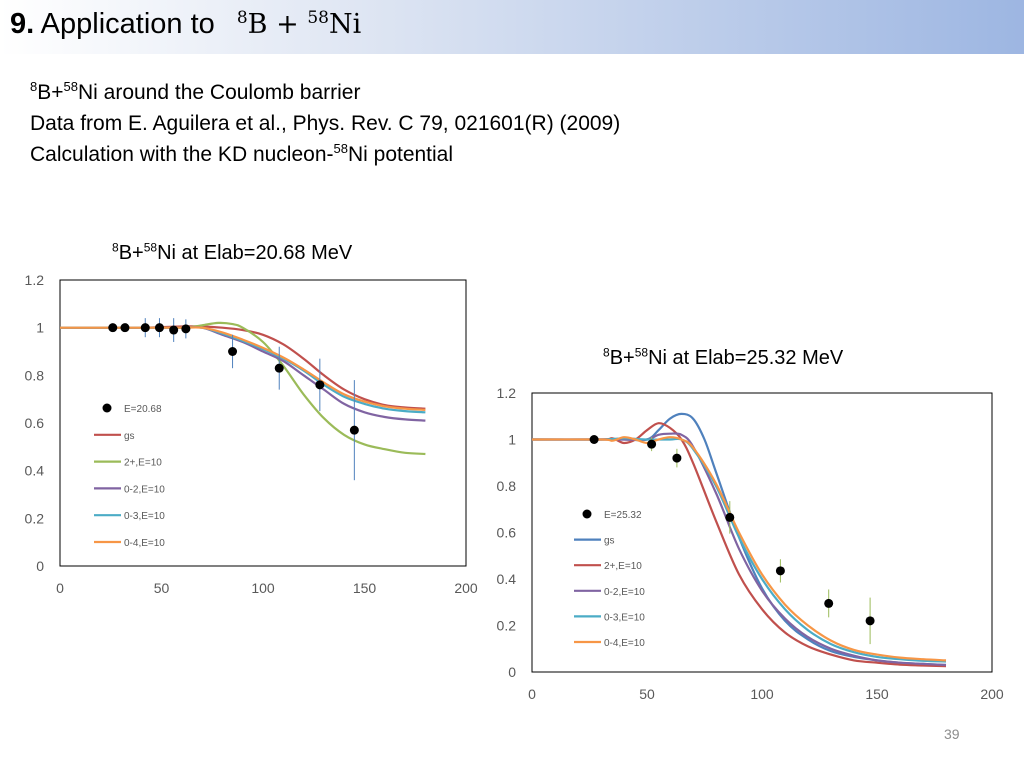 The height and width of the screenshot is (768, 1024). I want to click on reaction-formula: 8B + 58Ni, so click(299, 24).